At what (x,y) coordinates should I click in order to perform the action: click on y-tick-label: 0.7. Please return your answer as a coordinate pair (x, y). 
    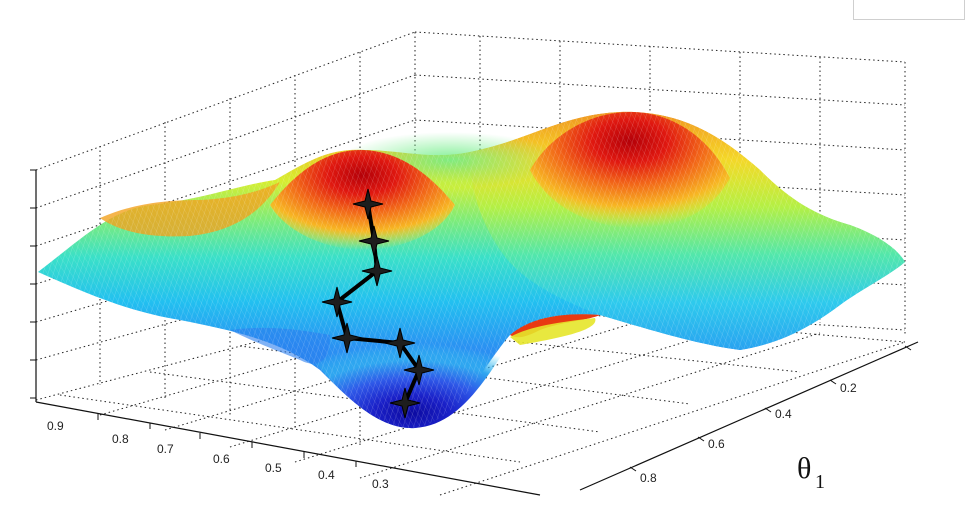
    Looking at the image, I should click on (165, 449).